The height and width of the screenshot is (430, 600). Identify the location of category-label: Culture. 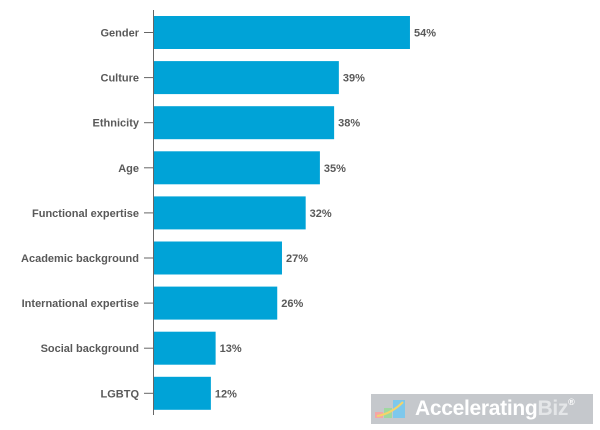
(120, 79).